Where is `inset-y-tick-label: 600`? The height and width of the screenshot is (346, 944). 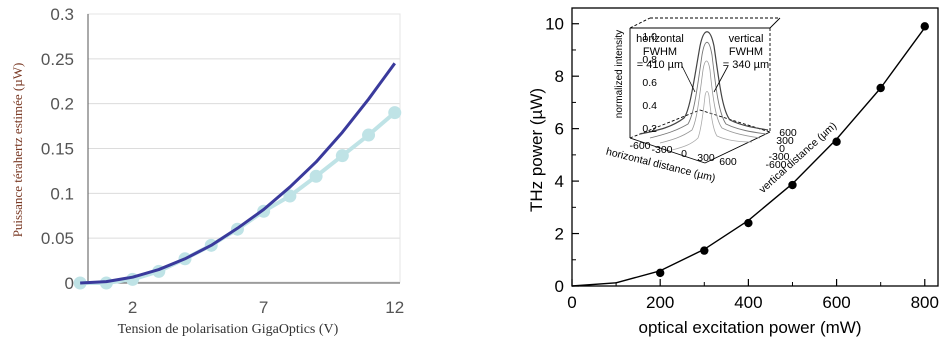 inset-y-tick-label: 600 is located at coordinates (788, 133).